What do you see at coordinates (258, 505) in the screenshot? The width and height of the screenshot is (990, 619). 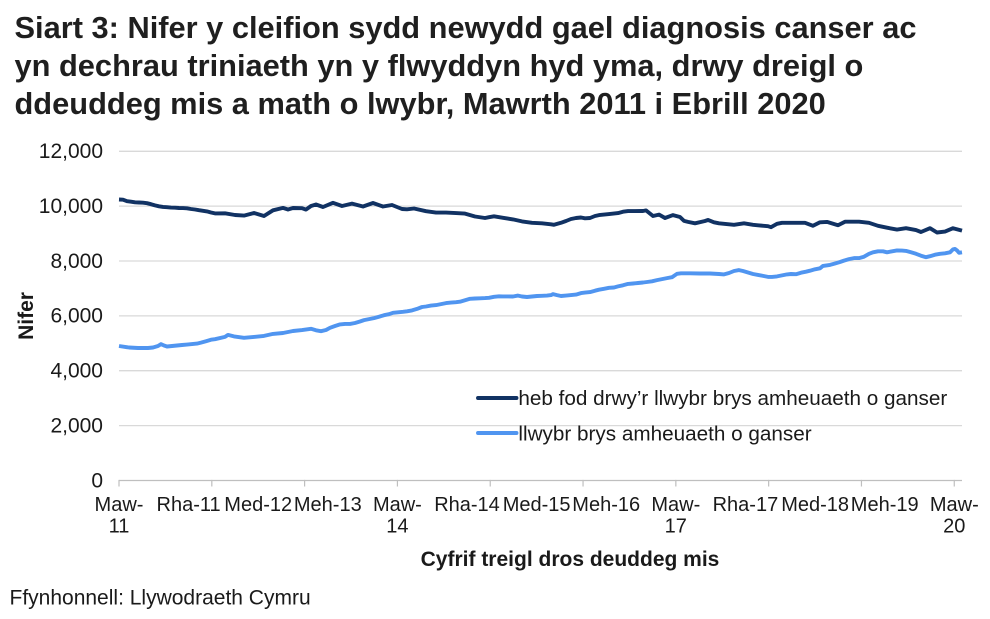 I see `svg-text: Med-12` at bounding box center [258, 505].